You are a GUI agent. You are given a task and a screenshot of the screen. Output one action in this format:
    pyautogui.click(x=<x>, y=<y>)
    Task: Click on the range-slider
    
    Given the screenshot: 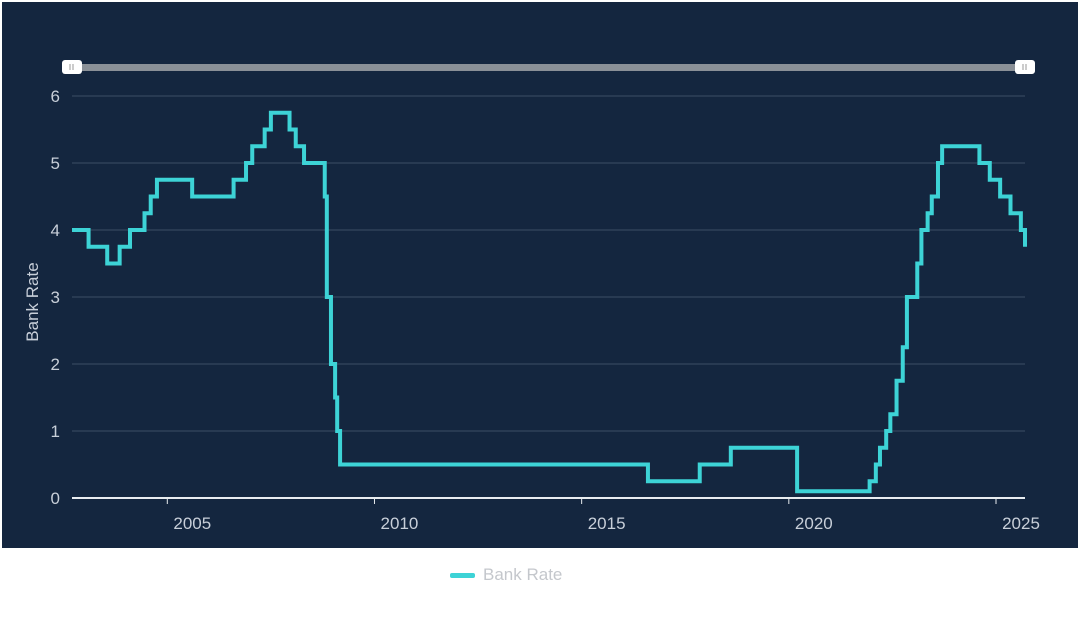 What is the action you would take?
    pyautogui.click(x=548, y=67)
    